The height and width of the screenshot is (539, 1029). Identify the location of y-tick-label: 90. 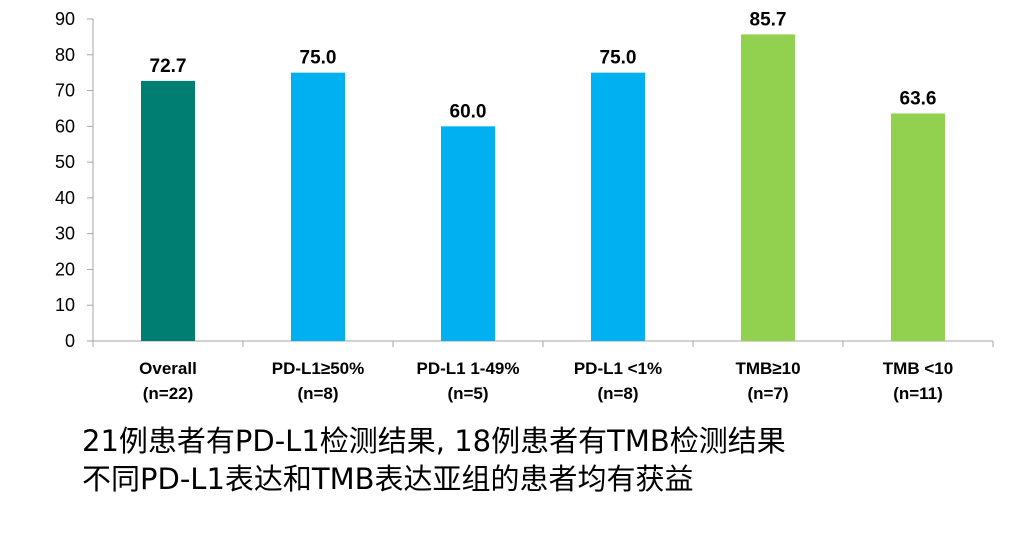
(65, 19).